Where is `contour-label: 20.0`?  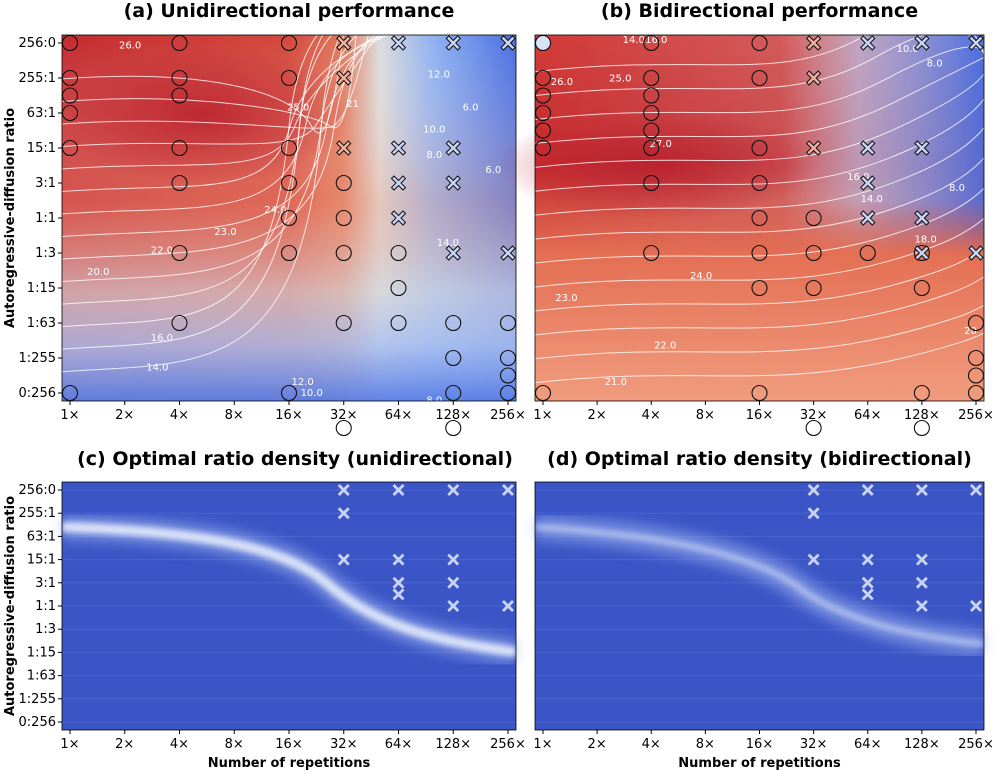
contour-label: 20.0 is located at coordinates (98, 272).